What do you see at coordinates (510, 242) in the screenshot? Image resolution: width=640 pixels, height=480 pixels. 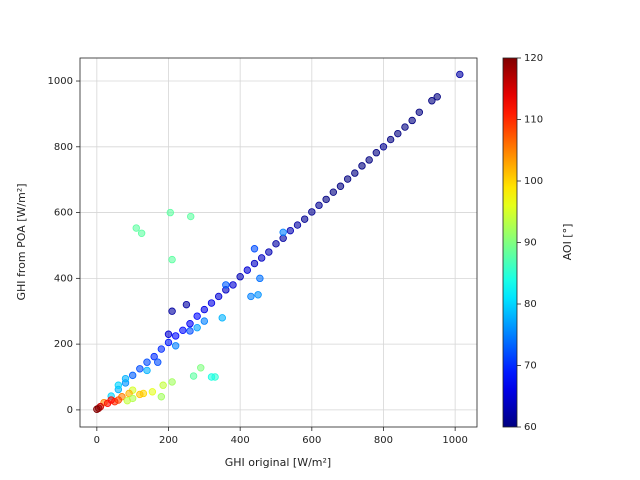 I see `colorbar` at bounding box center [510, 242].